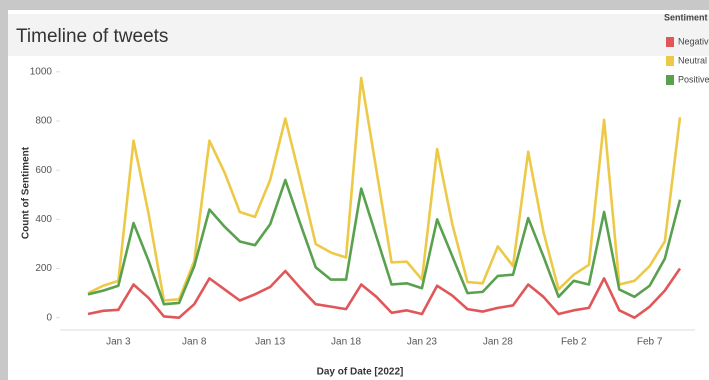 This screenshot has width=709, height=380. What do you see at coordinates (26, 192) in the screenshot?
I see `y-axis-label: Count of Sentiment` at bounding box center [26, 192].